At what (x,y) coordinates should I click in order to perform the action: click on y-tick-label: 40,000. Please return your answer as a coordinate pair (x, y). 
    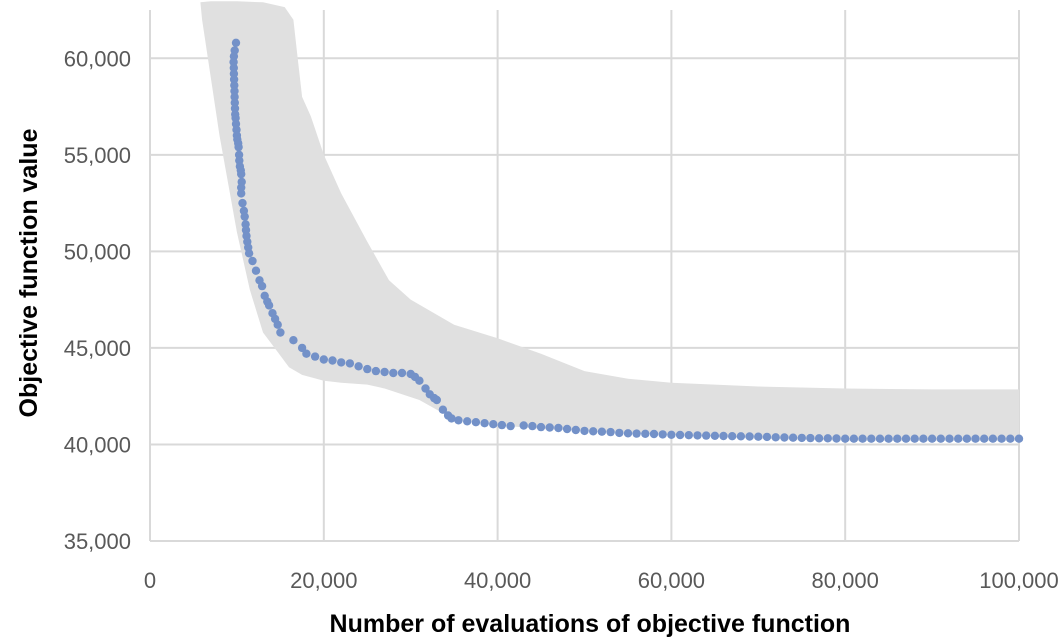
    Looking at the image, I should click on (97, 444).